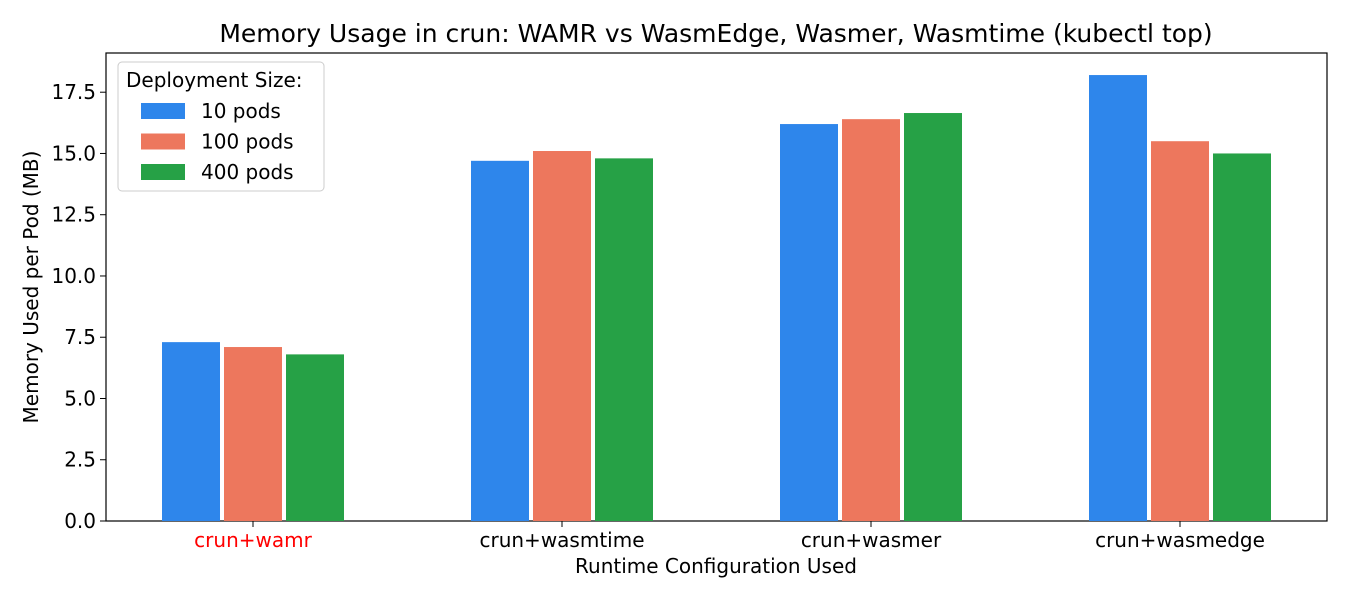 The image size is (1350, 600). What do you see at coordinates (191, 431) in the screenshot?
I see `bar-10-pods-crun-wamr` at bounding box center [191, 431].